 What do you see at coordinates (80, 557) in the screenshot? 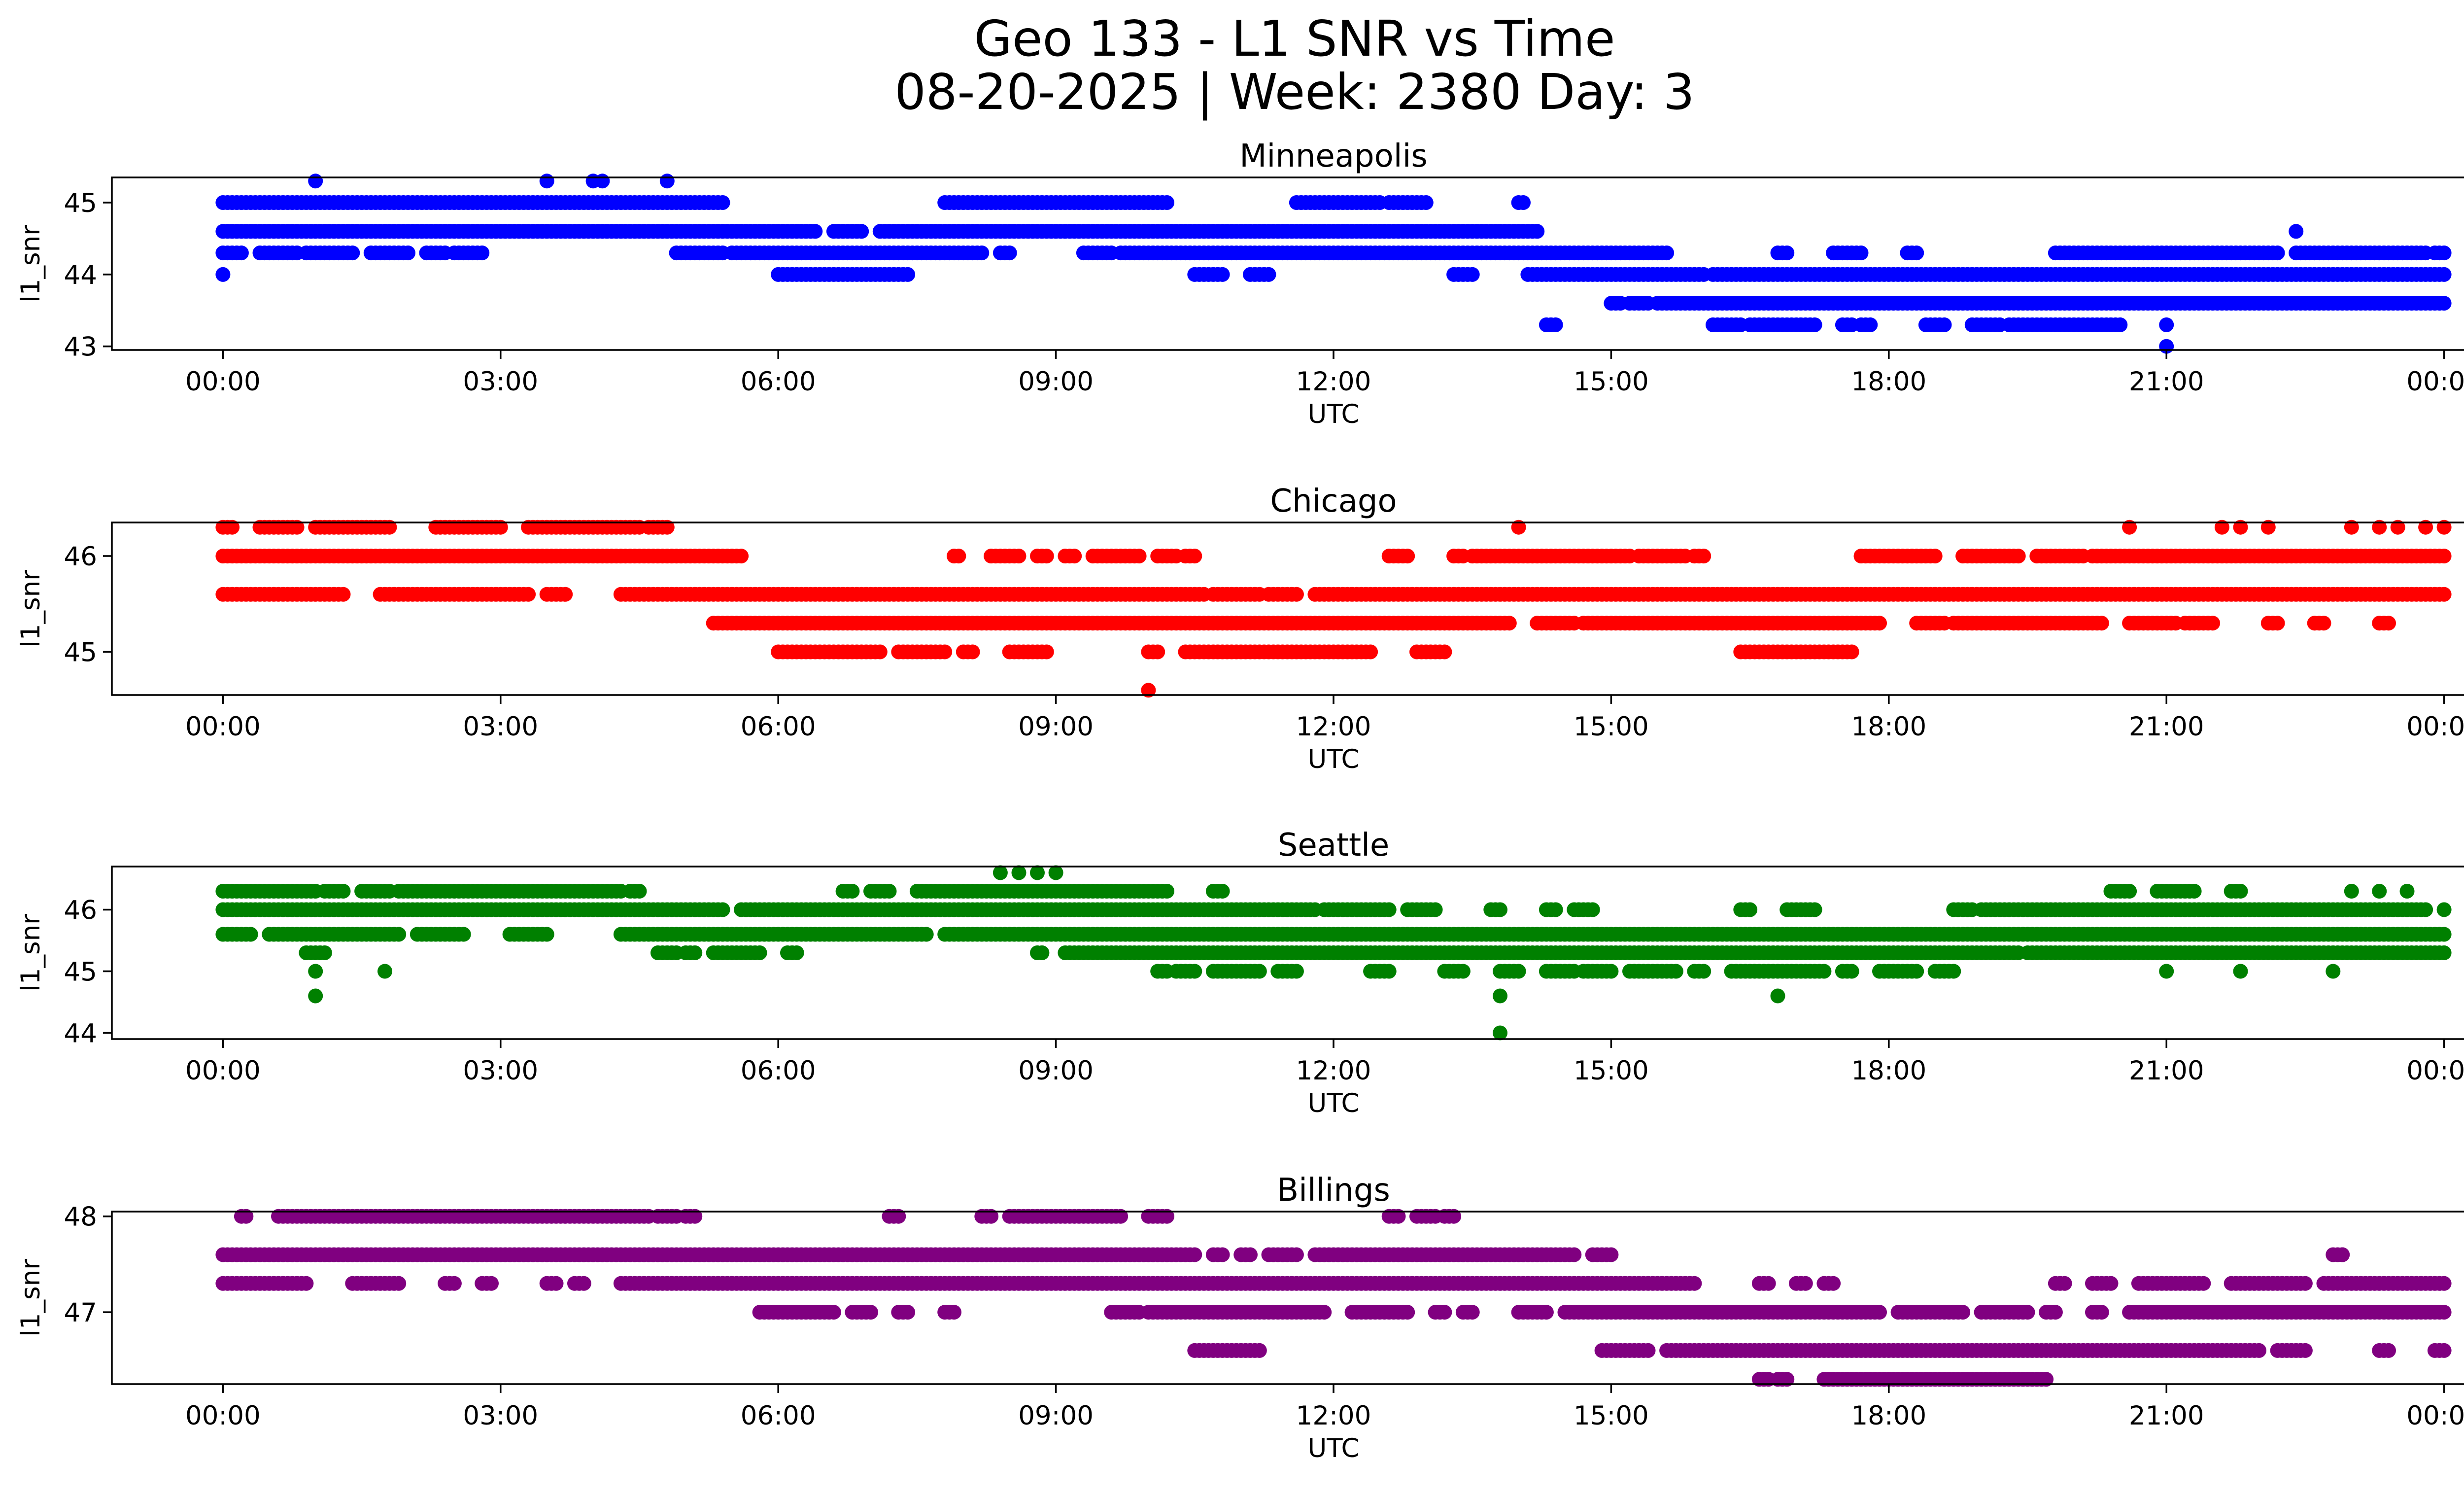
I see `y-tick-label: 46` at bounding box center [80, 557].